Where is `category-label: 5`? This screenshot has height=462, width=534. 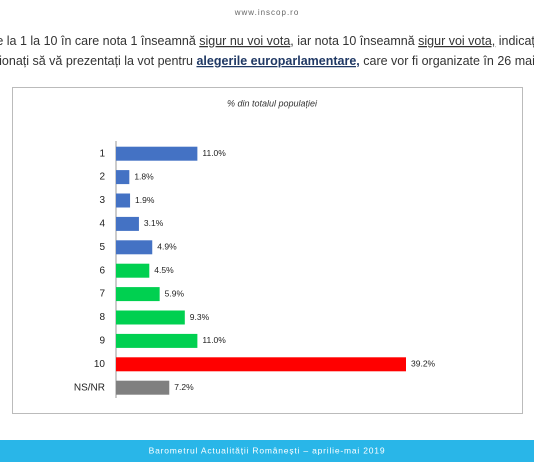
category-label: 5 is located at coordinates (102, 247).